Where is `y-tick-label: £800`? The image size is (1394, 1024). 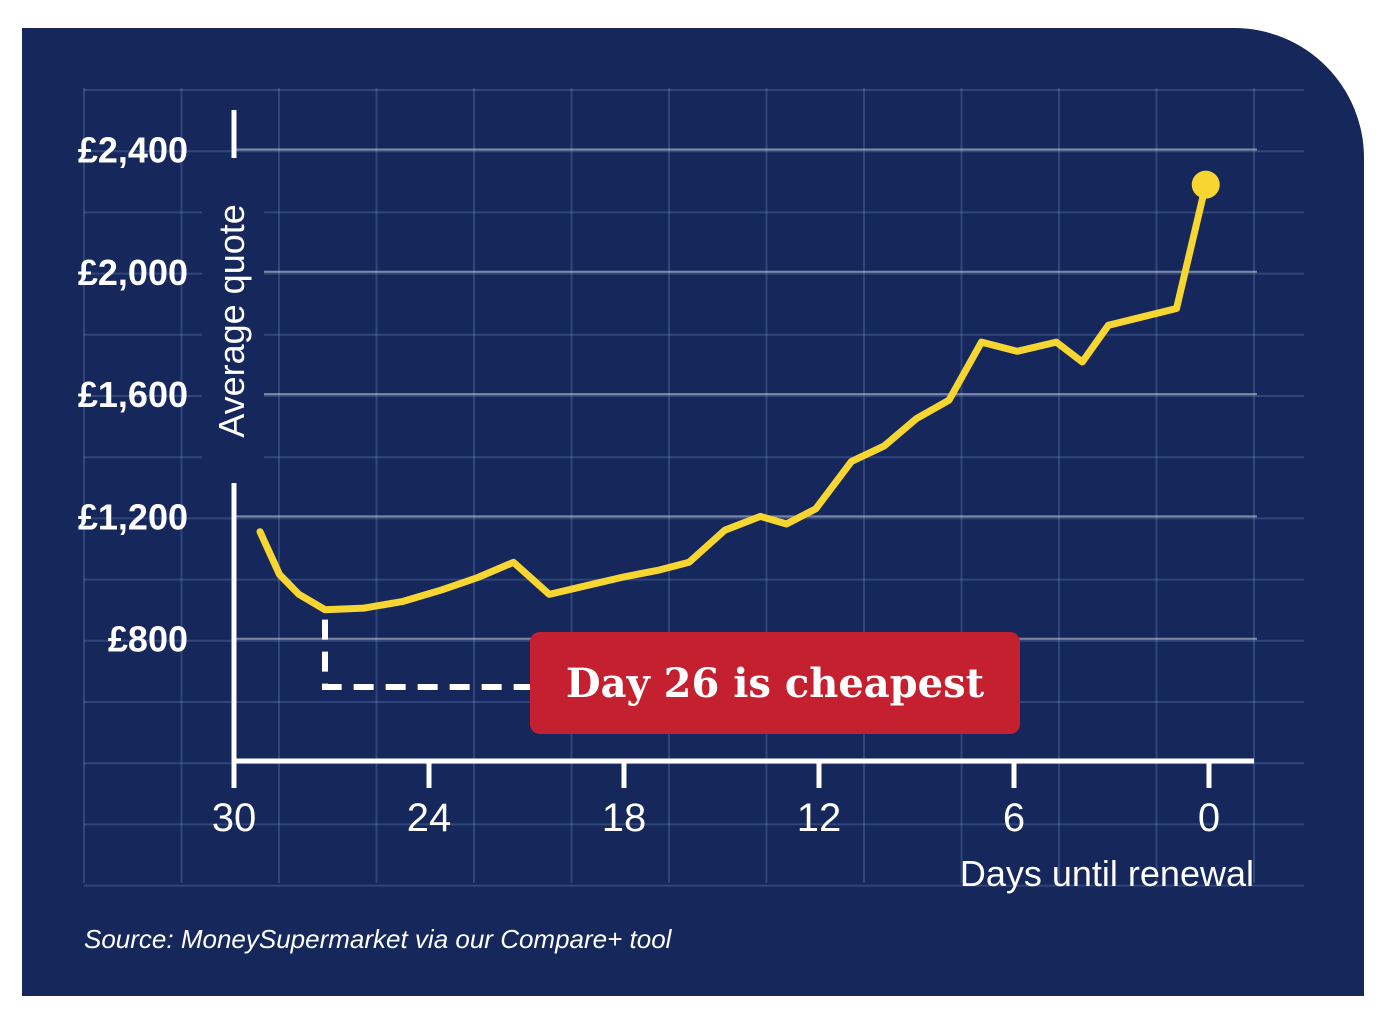
y-tick-label: £800 is located at coordinates (148, 639).